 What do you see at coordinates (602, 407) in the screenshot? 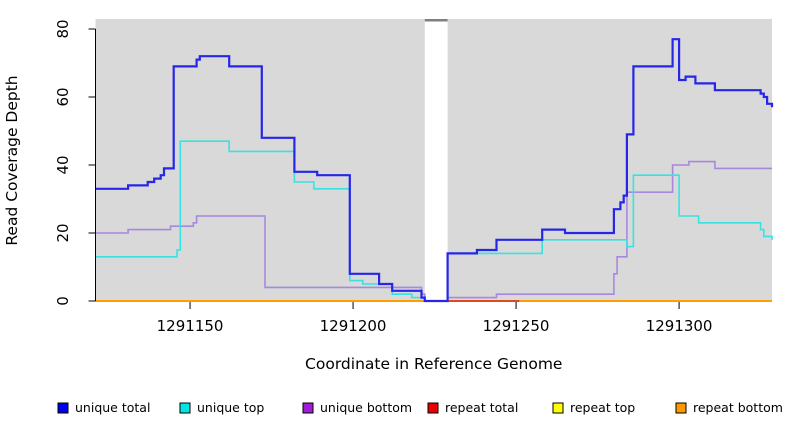
I see `legend-label-repeat-top: repeat top` at bounding box center [602, 407].